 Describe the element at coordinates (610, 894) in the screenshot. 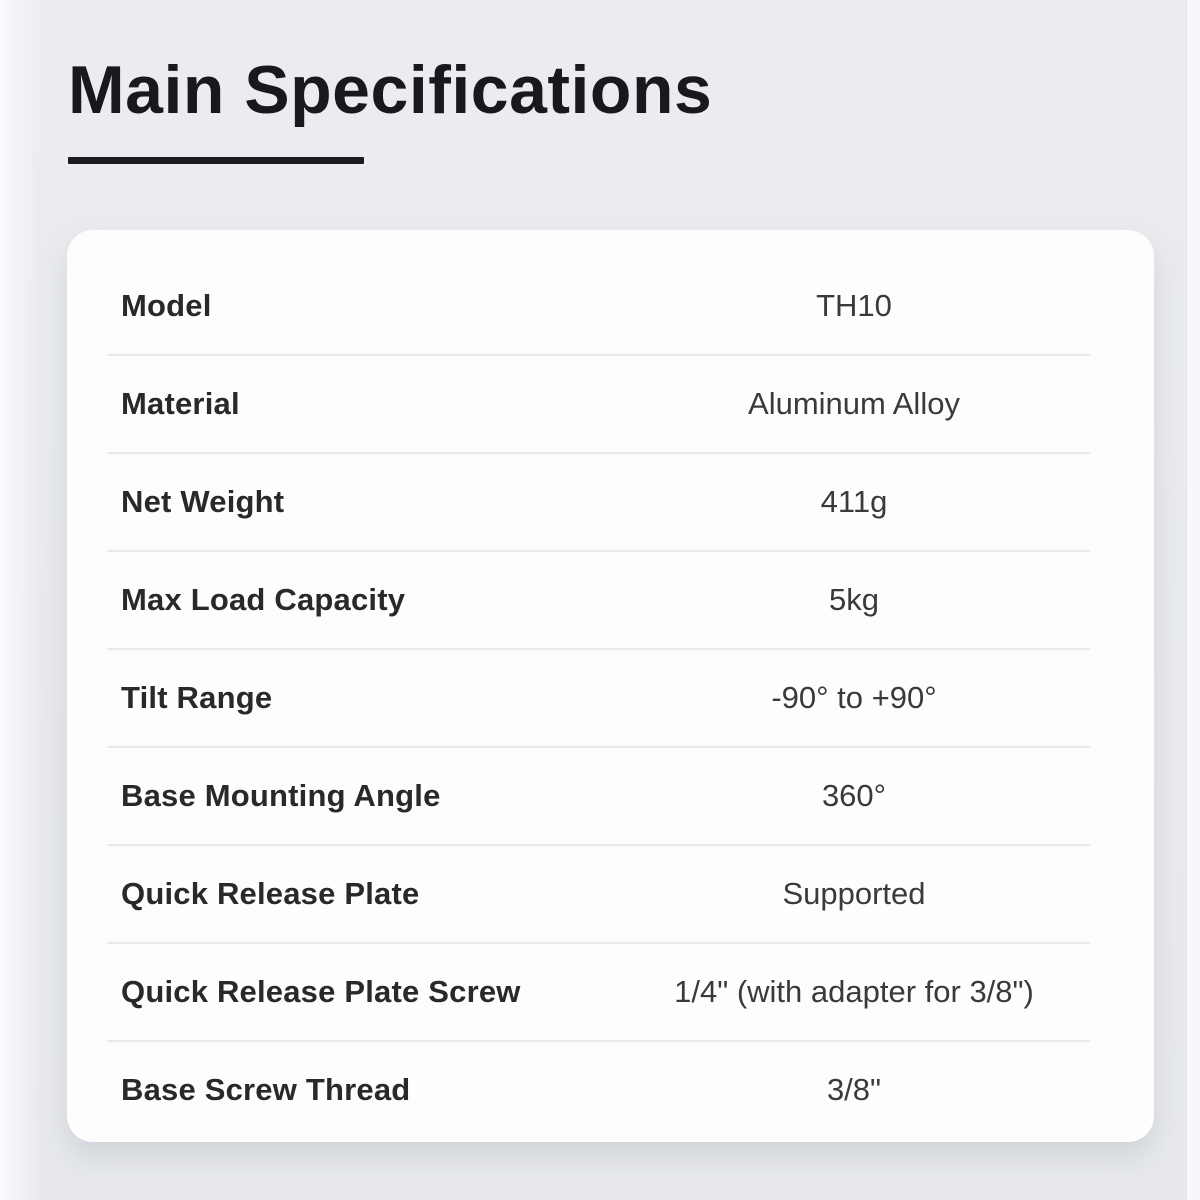

I see `spec-row: Quick Release Plate Supported` at that location.